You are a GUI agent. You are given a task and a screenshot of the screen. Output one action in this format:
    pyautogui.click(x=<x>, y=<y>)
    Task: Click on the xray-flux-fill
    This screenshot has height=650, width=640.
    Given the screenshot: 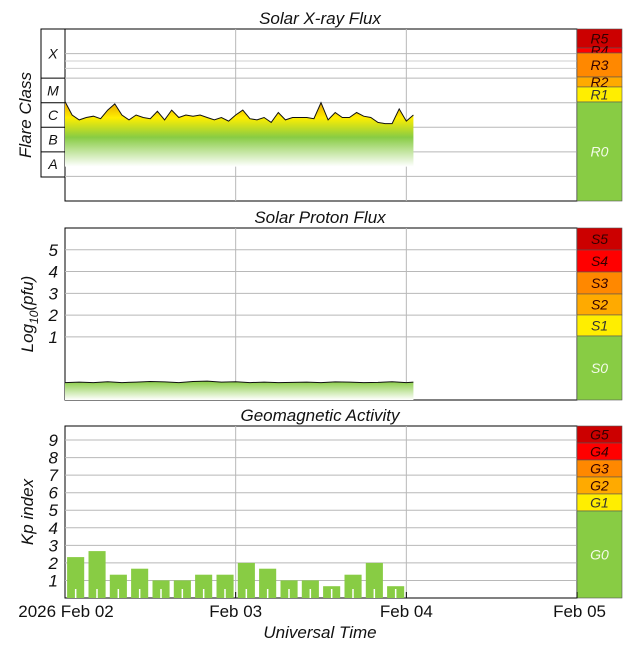 What is the action you would take?
    pyautogui.click(x=239, y=134)
    